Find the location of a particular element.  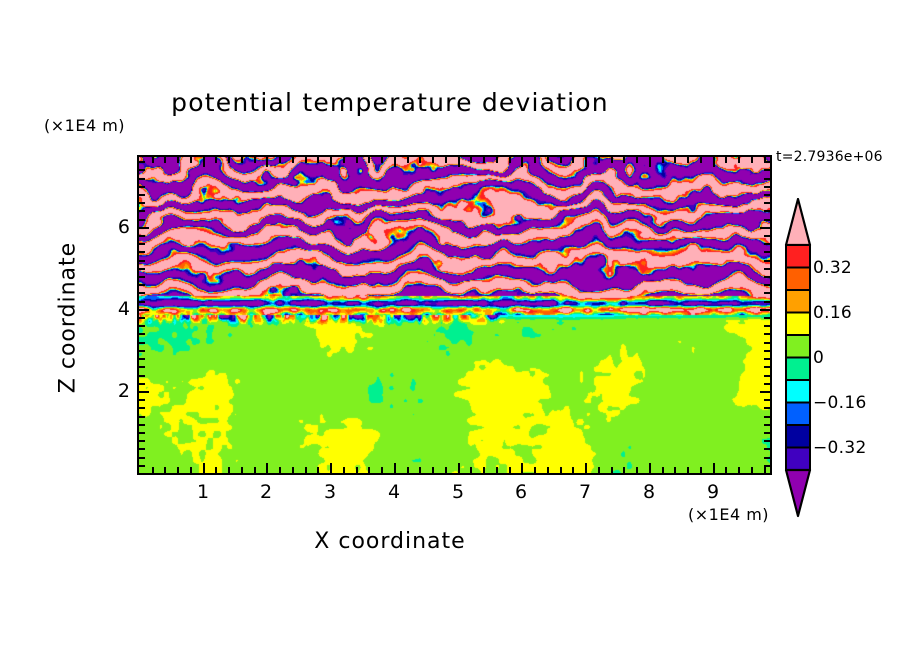

x-axis-unit-label: (×1E4 m) is located at coordinates (729, 514).